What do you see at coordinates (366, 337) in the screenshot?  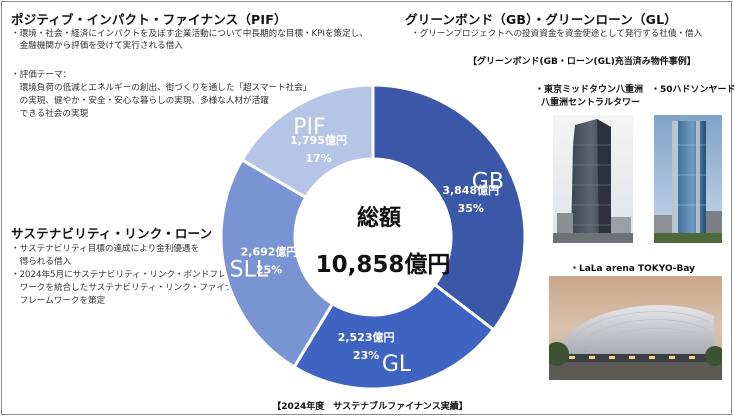 I see `slice-value-gl: 2,523億円` at bounding box center [366, 337].